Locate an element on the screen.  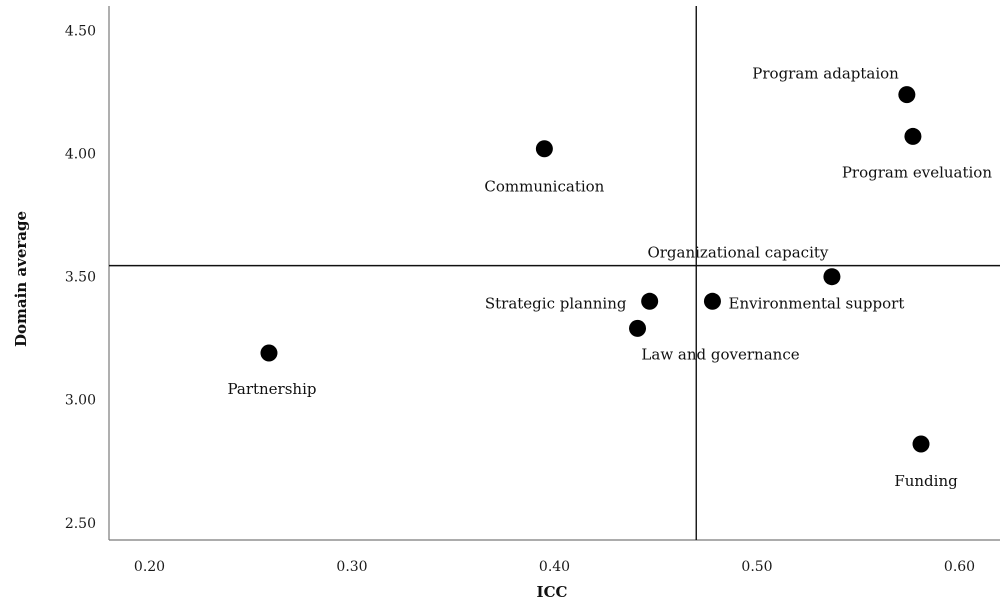
y-tick-label: 4.00 is located at coordinates (80, 155).